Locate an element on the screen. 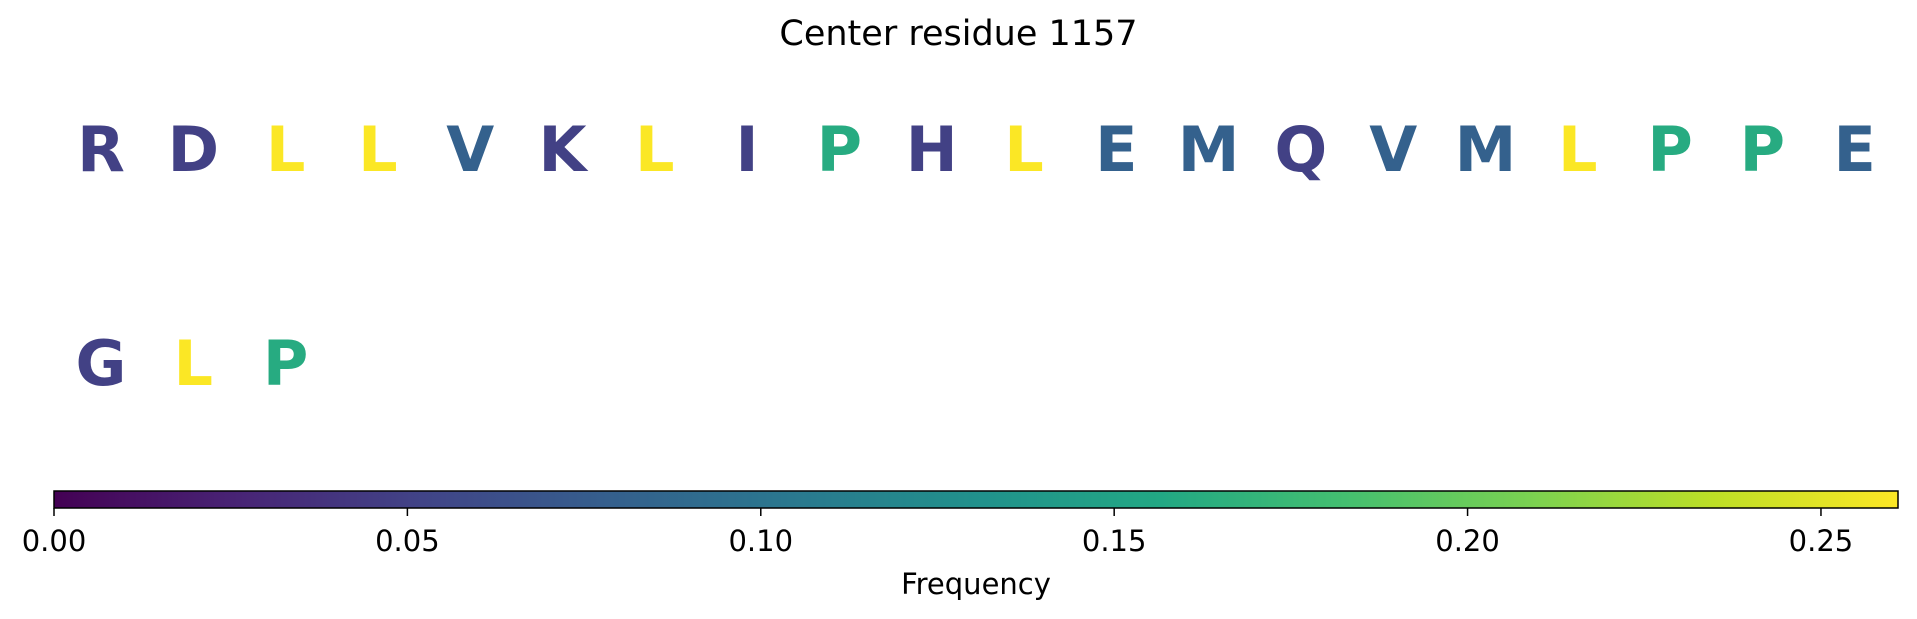 This screenshot has width=1917, height=619. residue-letter: G is located at coordinates (101, 363).